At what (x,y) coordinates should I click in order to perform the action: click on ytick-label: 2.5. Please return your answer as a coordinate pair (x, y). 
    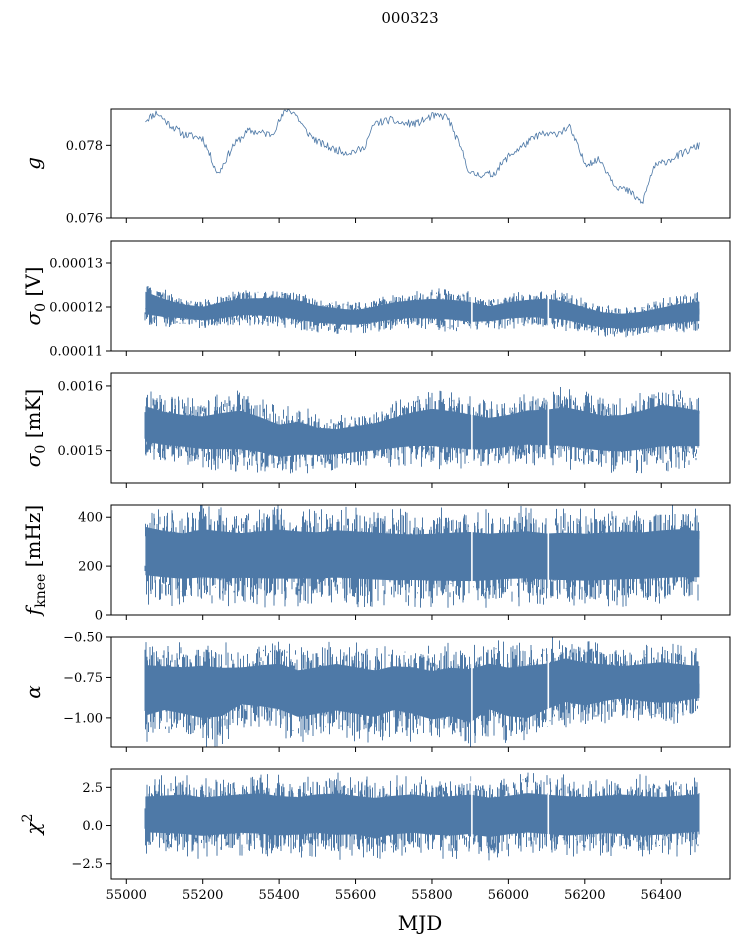
    Looking at the image, I should click on (92, 788).